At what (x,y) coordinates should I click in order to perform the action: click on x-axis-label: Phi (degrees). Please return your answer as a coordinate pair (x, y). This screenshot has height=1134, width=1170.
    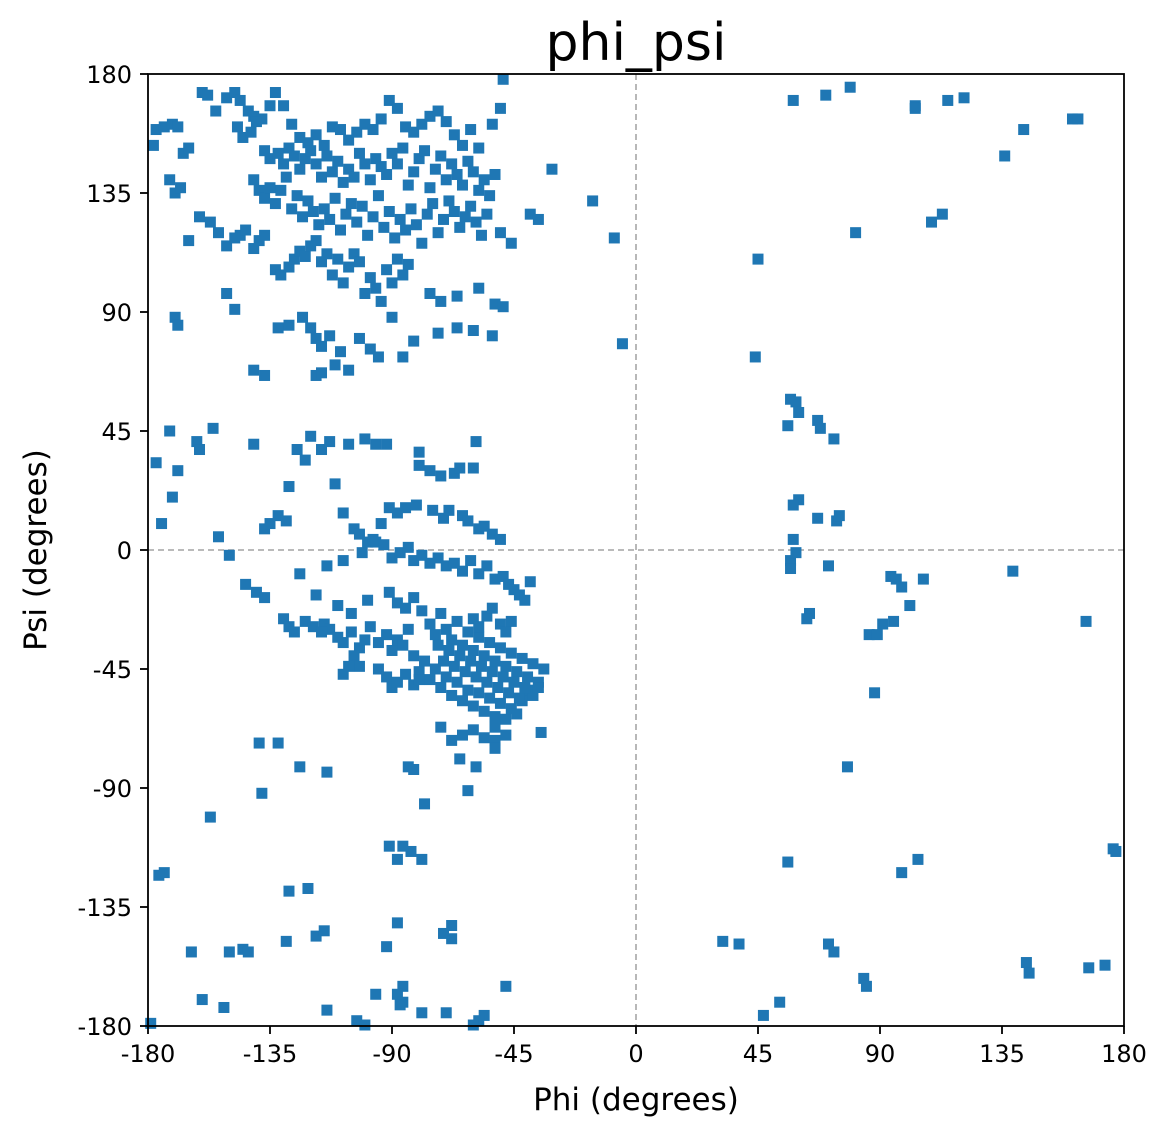
    Looking at the image, I should click on (636, 1100).